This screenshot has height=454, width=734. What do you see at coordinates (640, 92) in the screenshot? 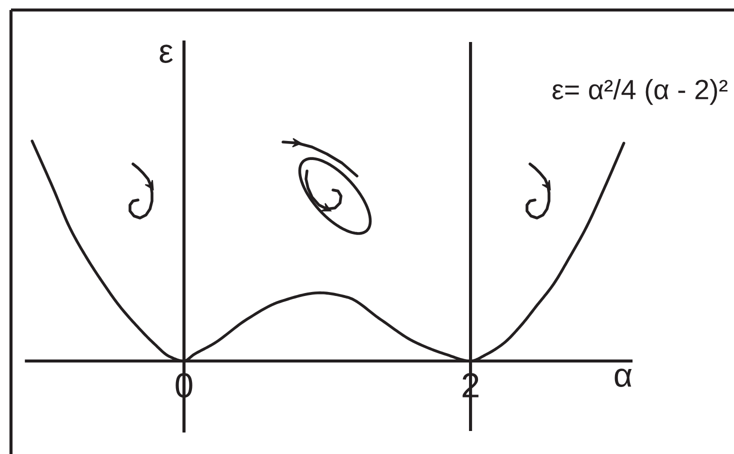
I see `text: ε= α²/4 (α - 2)²` at bounding box center [640, 92].